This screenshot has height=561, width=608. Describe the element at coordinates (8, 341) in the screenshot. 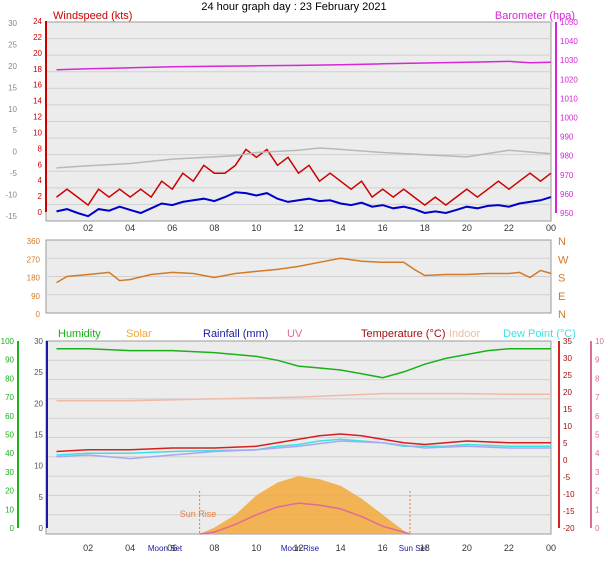

I see `humidity-axis-tick: 100` at that location.